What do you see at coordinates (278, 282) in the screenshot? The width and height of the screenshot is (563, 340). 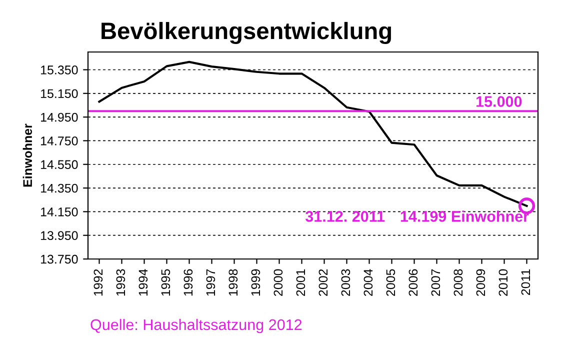 I see `x-tick-label: 2000` at bounding box center [278, 282].